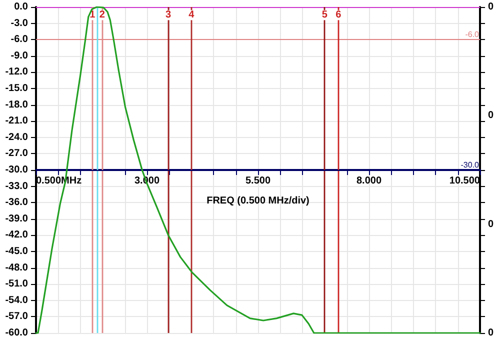 This screenshot has width=500, height=339. What do you see at coordinates (16, 154) in the screenshot?
I see `y-tick-label: -27.0` at bounding box center [16, 154].